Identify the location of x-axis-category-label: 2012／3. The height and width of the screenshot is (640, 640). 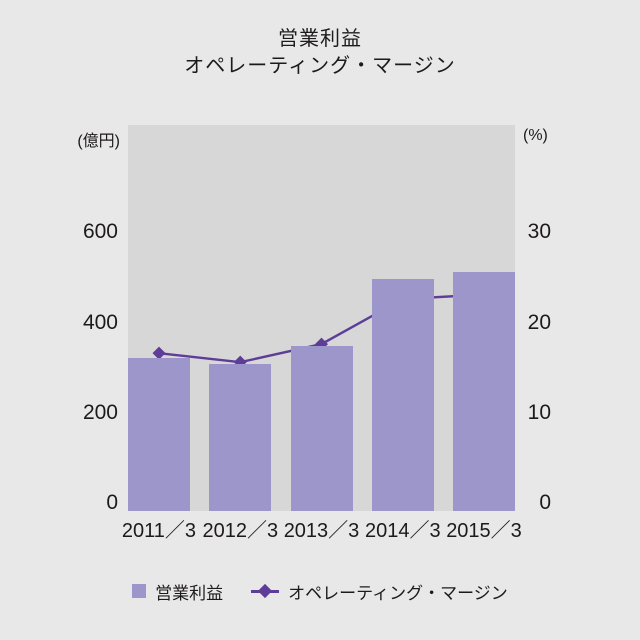
(240, 531).